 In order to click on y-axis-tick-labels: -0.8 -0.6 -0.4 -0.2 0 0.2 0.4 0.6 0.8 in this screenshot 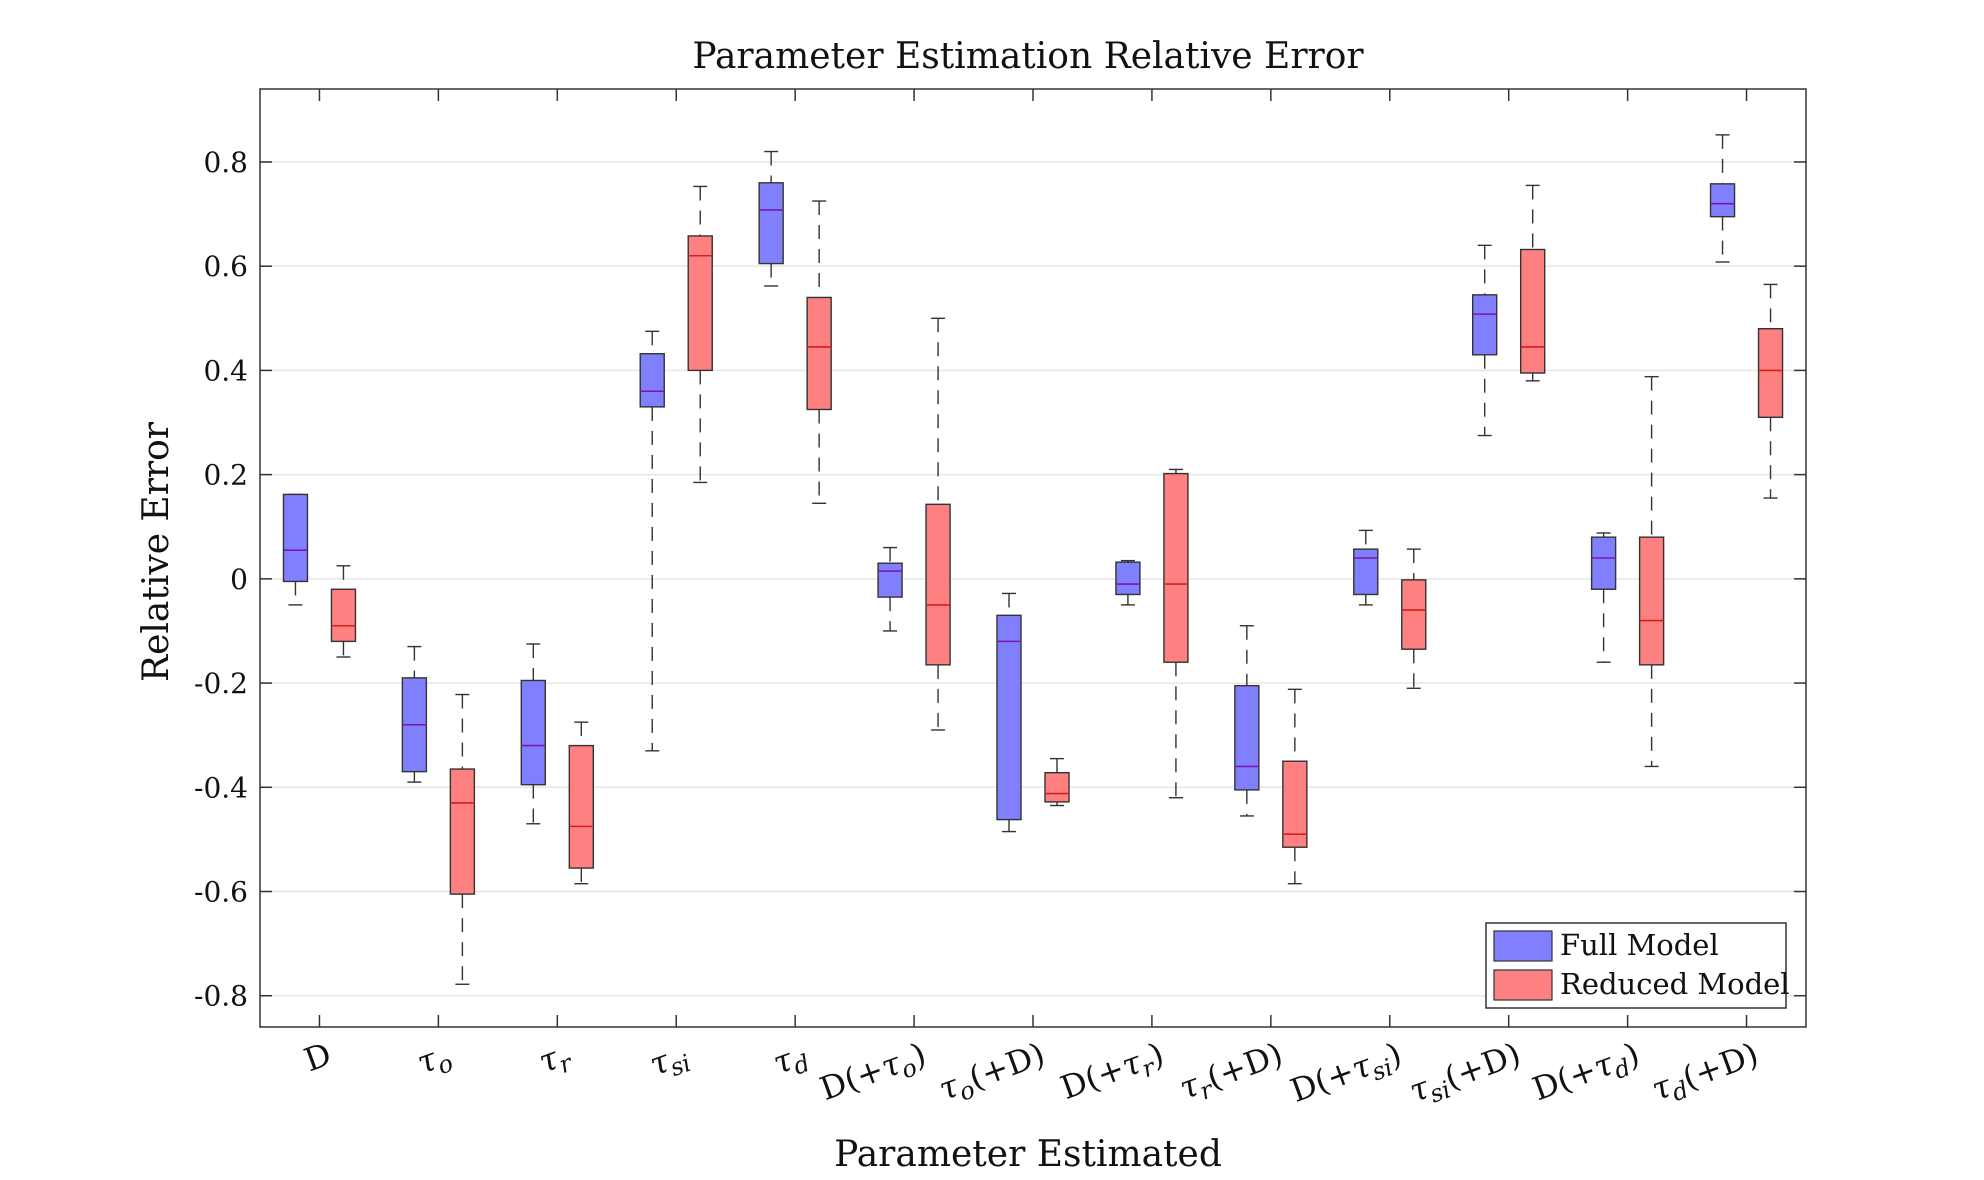, I will do `click(221, 579)`.